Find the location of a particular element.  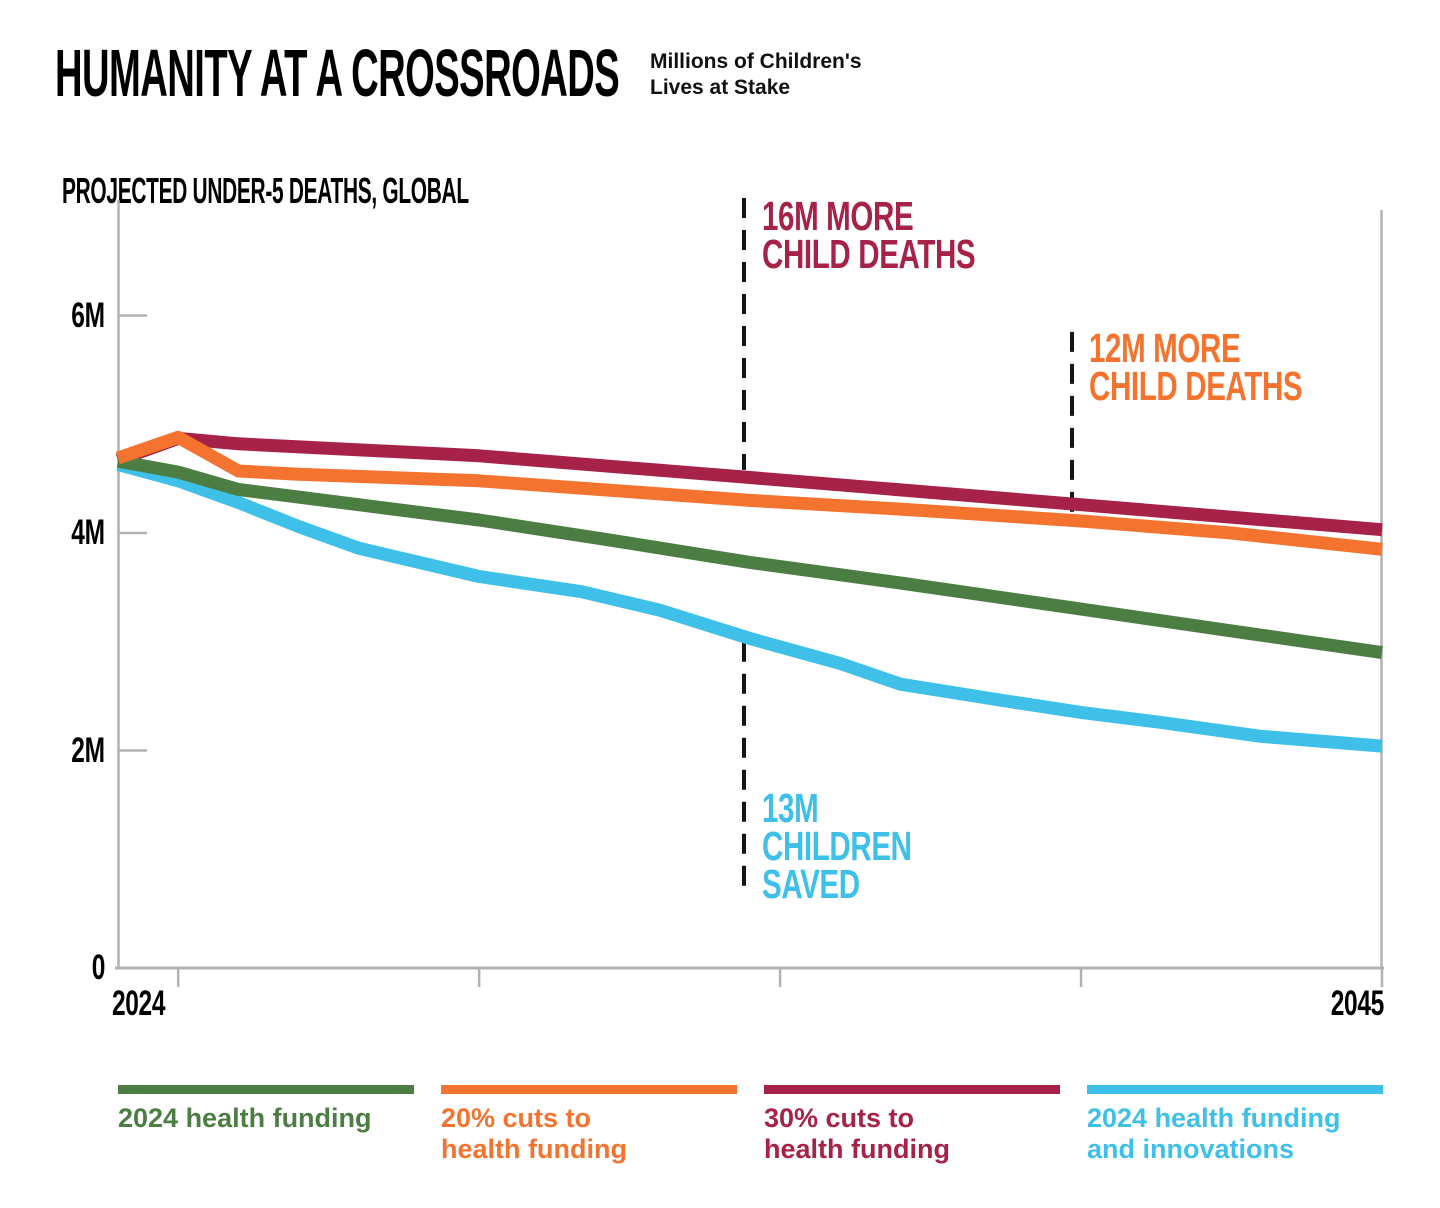

legend-item-3: 30% cuts to health funding is located at coordinates (912, 1125).